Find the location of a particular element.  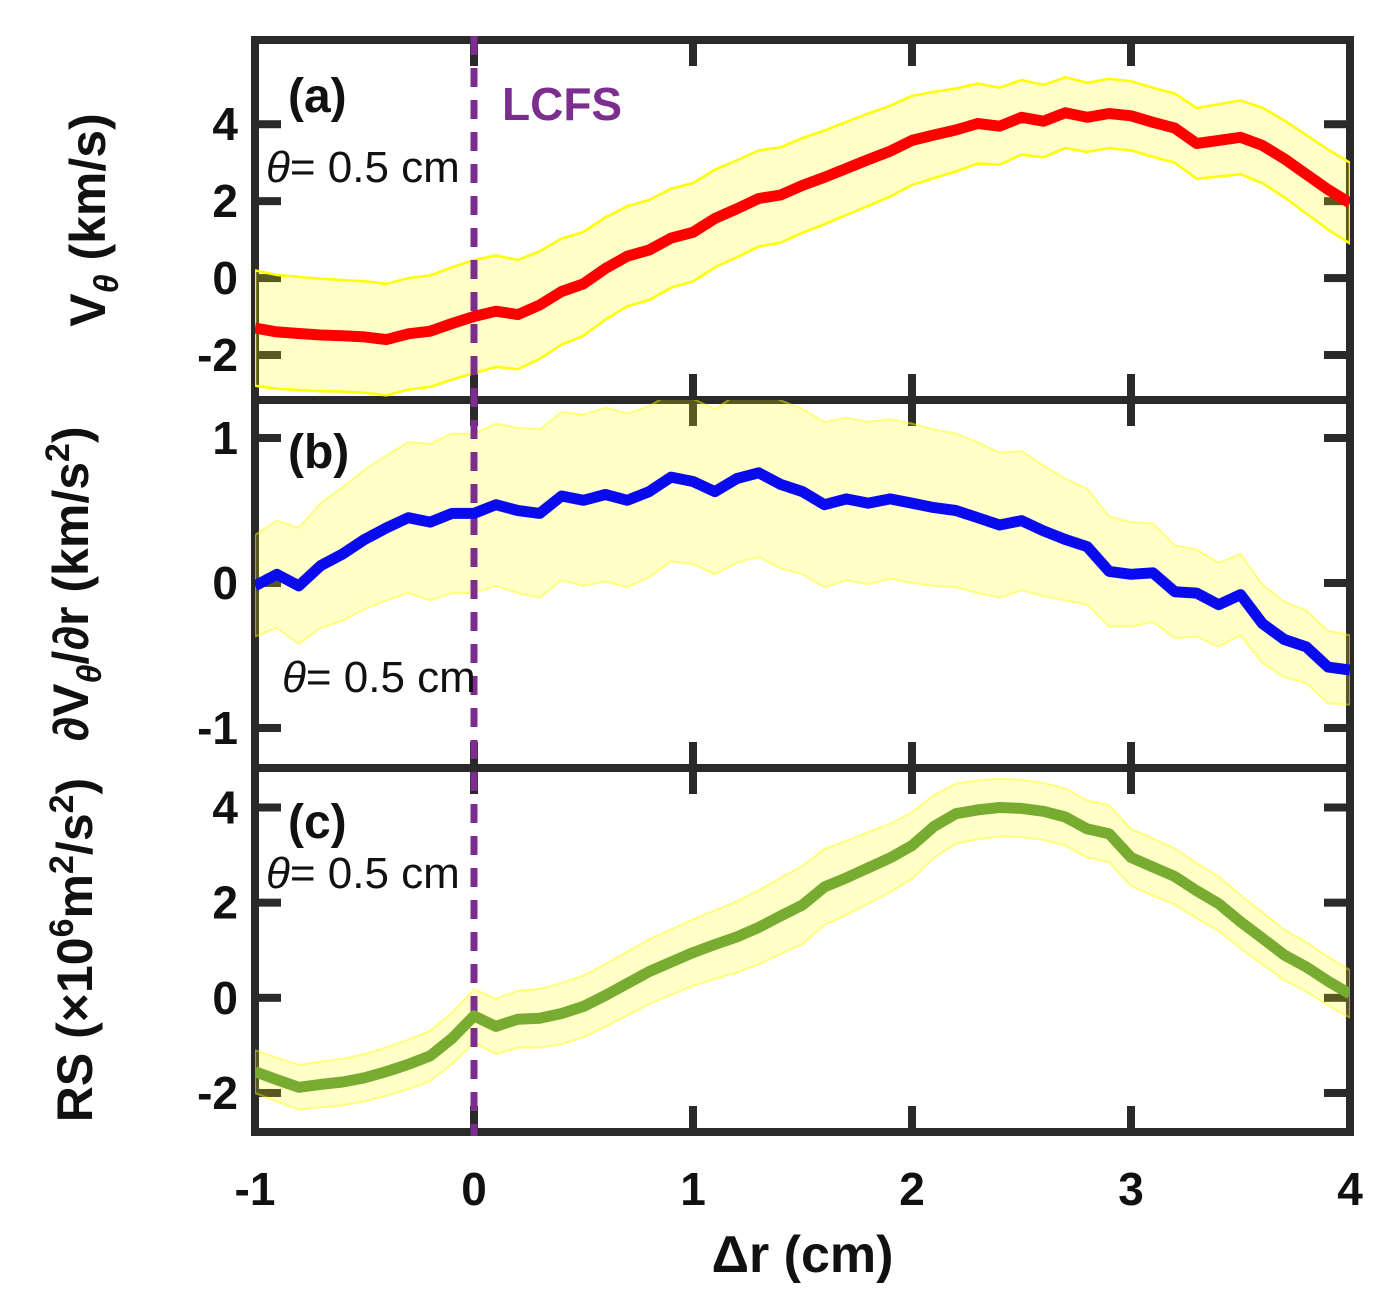

panel-a-label: (a) is located at coordinates (317, 96).